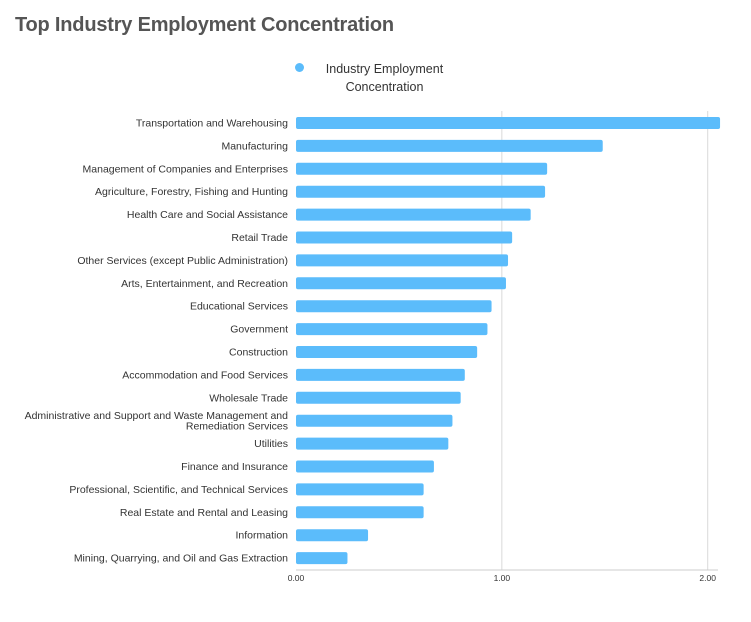  Describe the element at coordinates (384, 78) in the screenshot. I see `legend-label: Industry Employment Concentration` at that location.